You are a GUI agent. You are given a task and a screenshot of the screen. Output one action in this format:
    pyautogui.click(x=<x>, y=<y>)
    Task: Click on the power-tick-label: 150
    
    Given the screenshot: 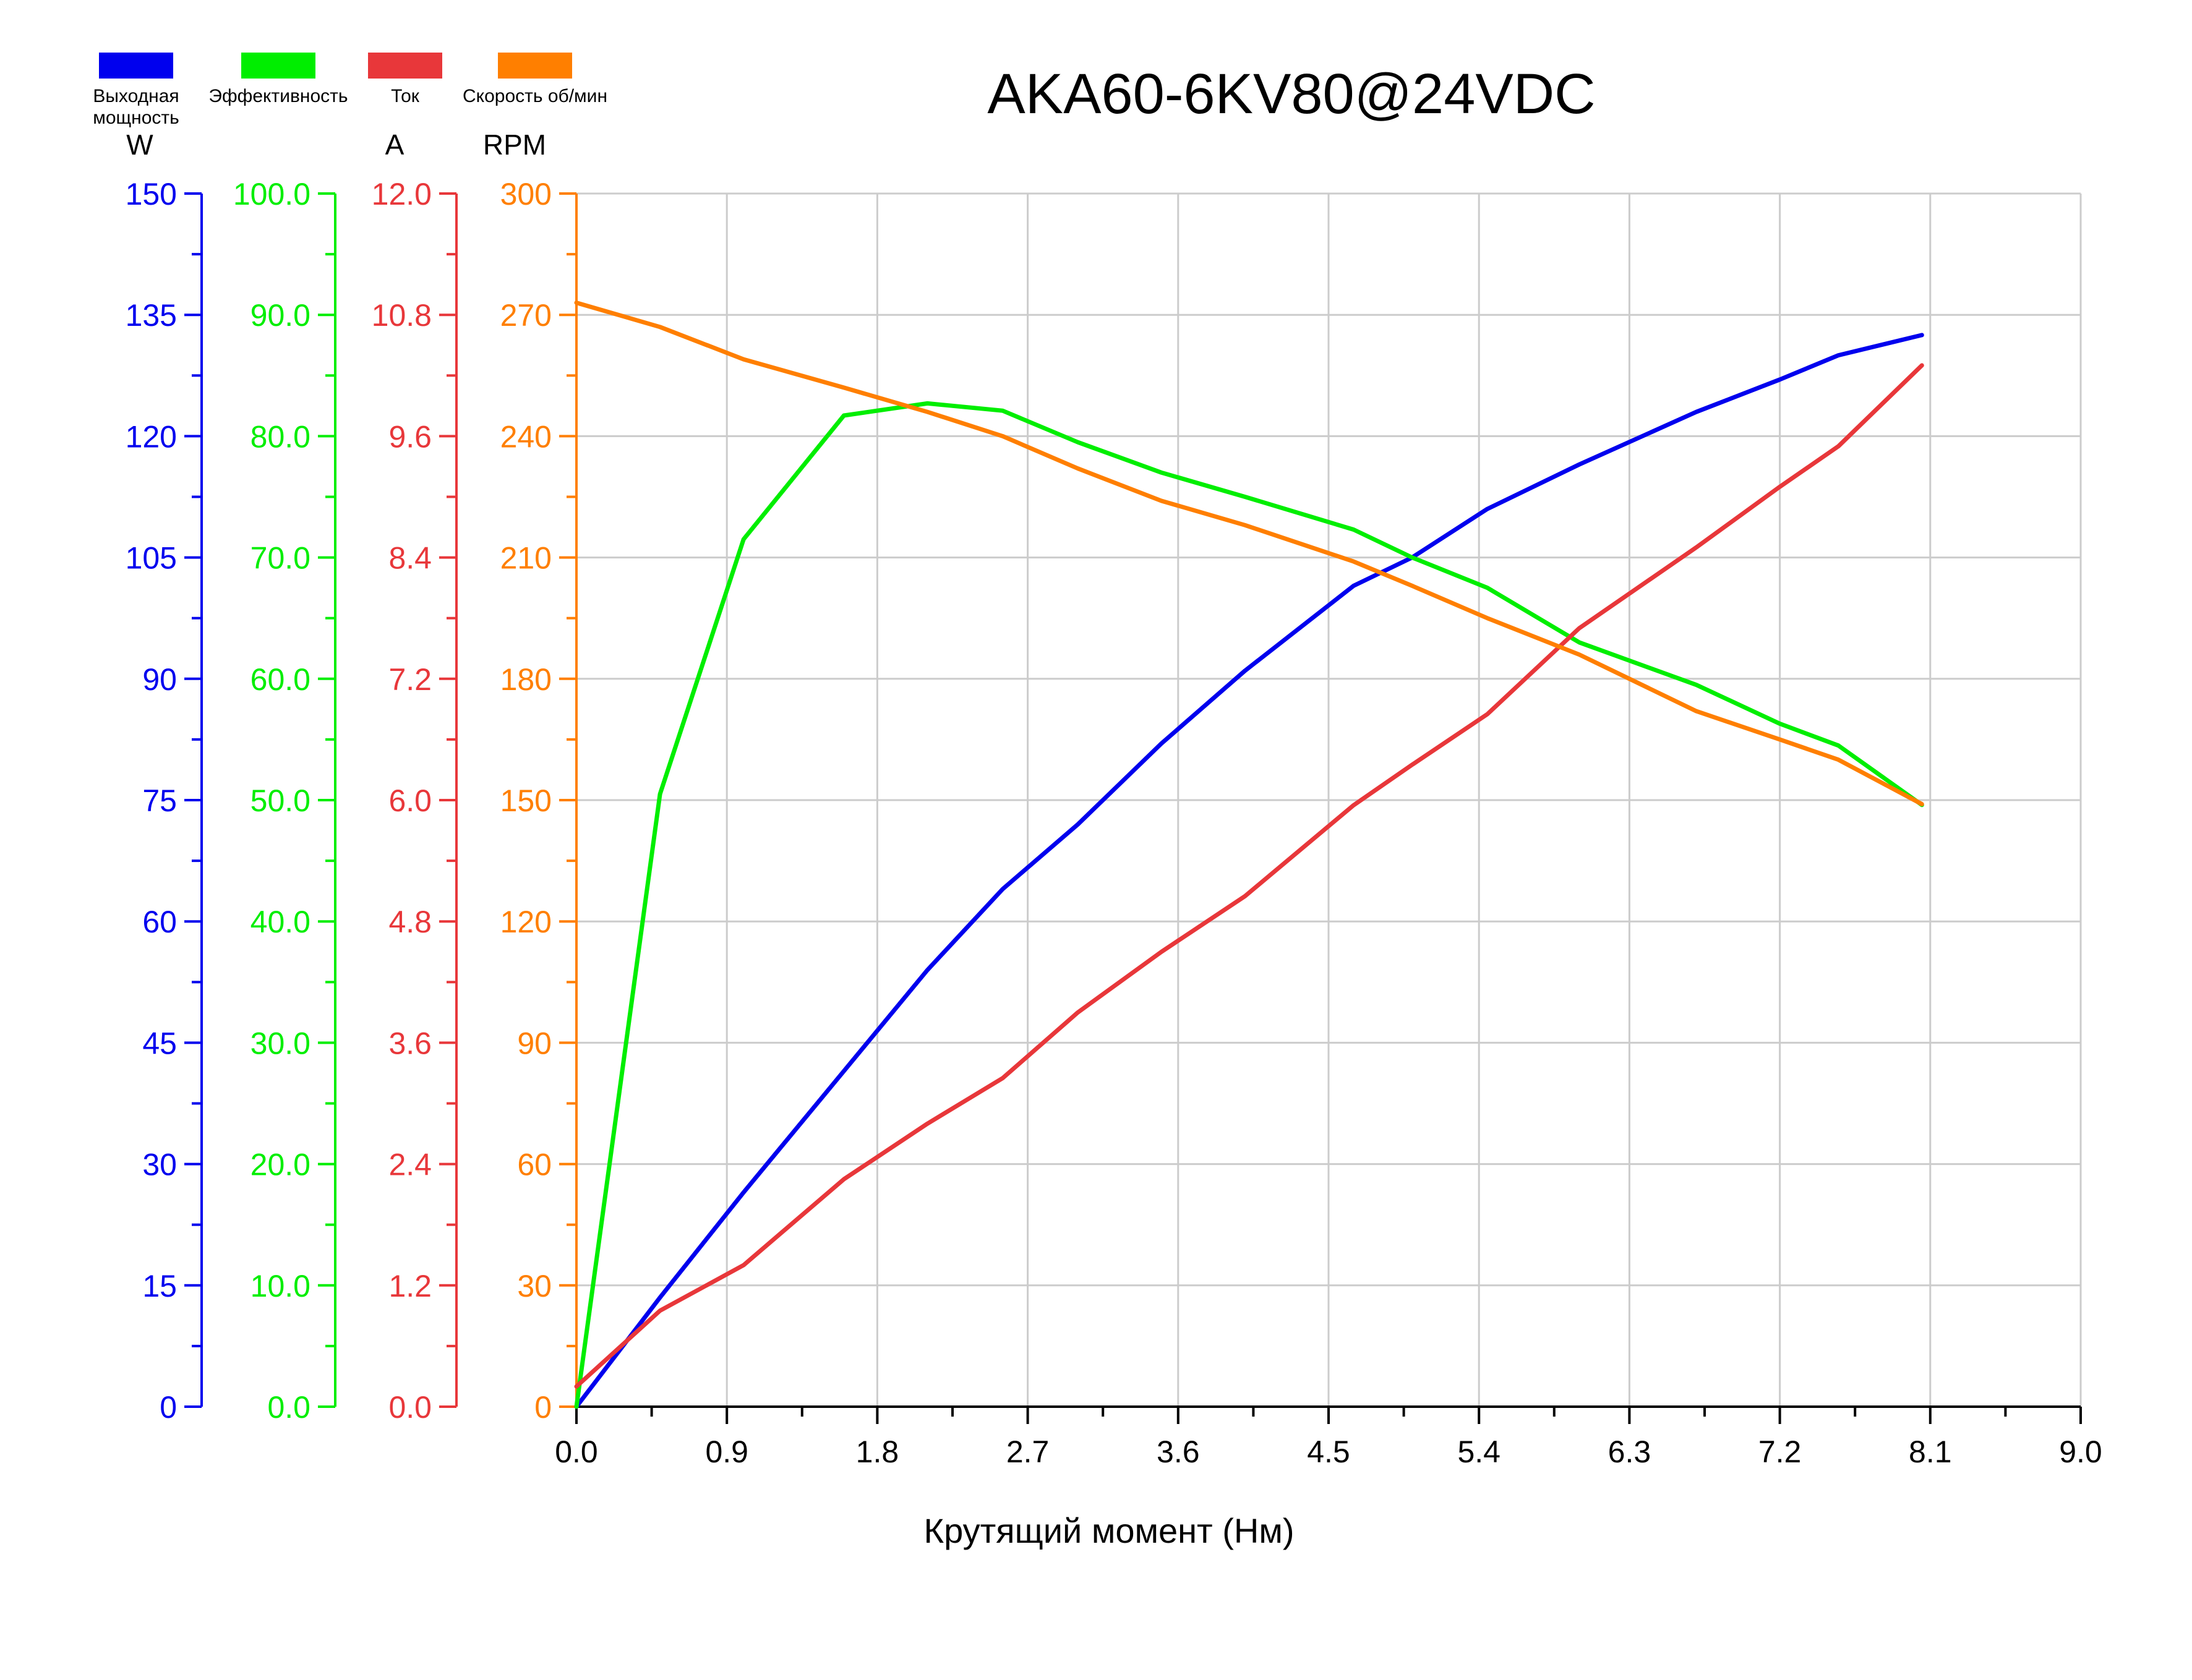 What is the action you would take?
    pyautogui.click(x=151, y=194)
    